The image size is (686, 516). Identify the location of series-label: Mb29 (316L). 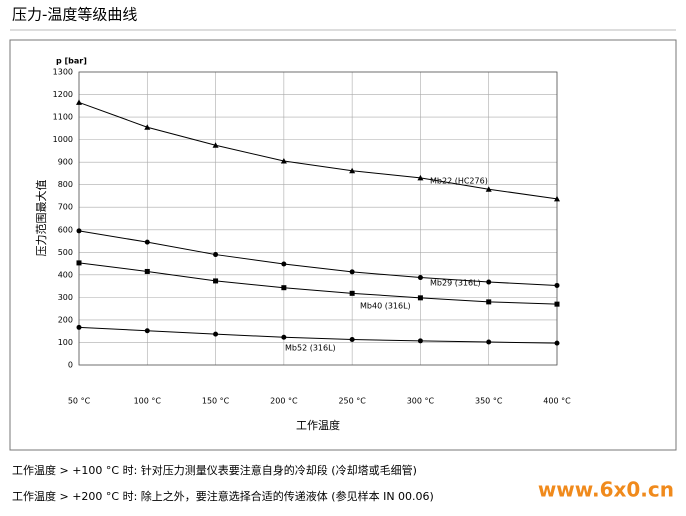
(455, 283).